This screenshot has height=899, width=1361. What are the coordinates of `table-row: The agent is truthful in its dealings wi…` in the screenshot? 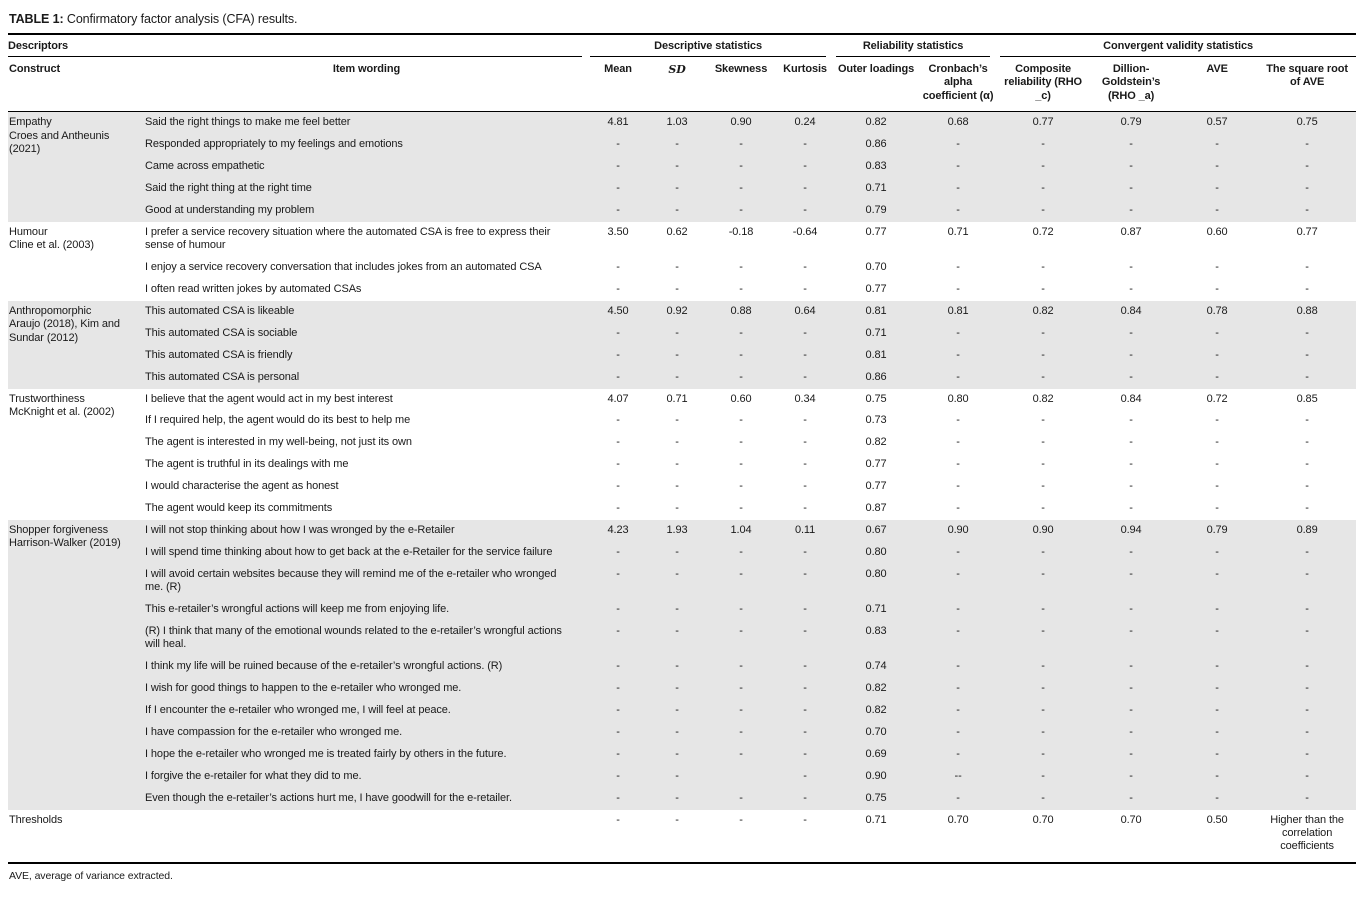 It's located at (682, 465).